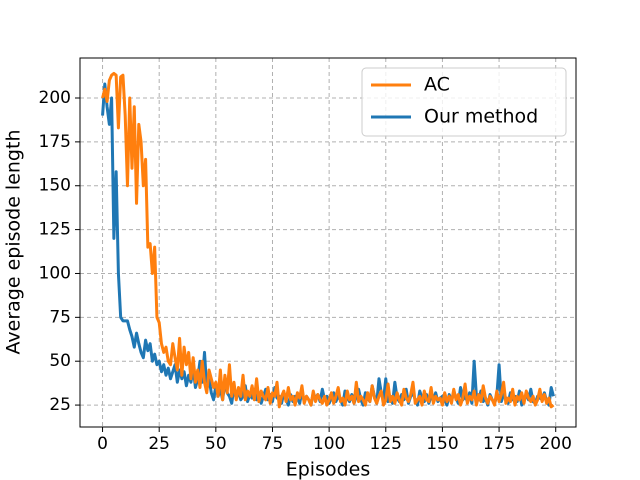 This screenshot has height=480, width=640. What do you see at coordinates (60, 361) in the screenshot?
I see `y-tick-label: 50` at bounding box center [60, 361].